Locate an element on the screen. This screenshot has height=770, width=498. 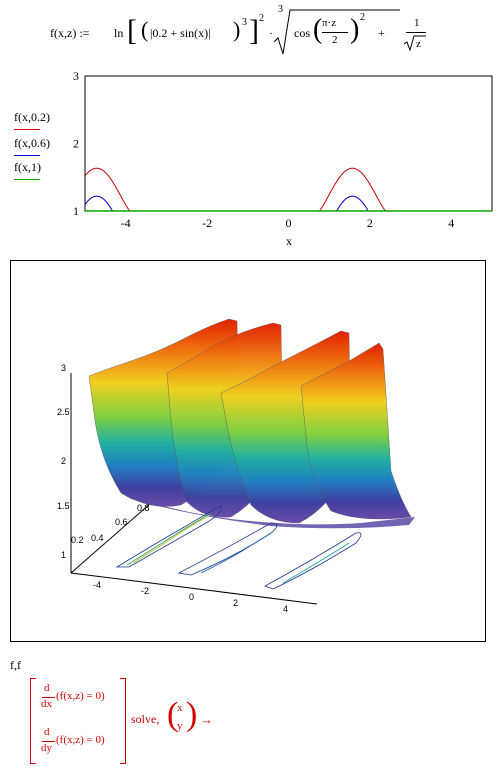
x-axis-line is located at coordinates (194, 588).